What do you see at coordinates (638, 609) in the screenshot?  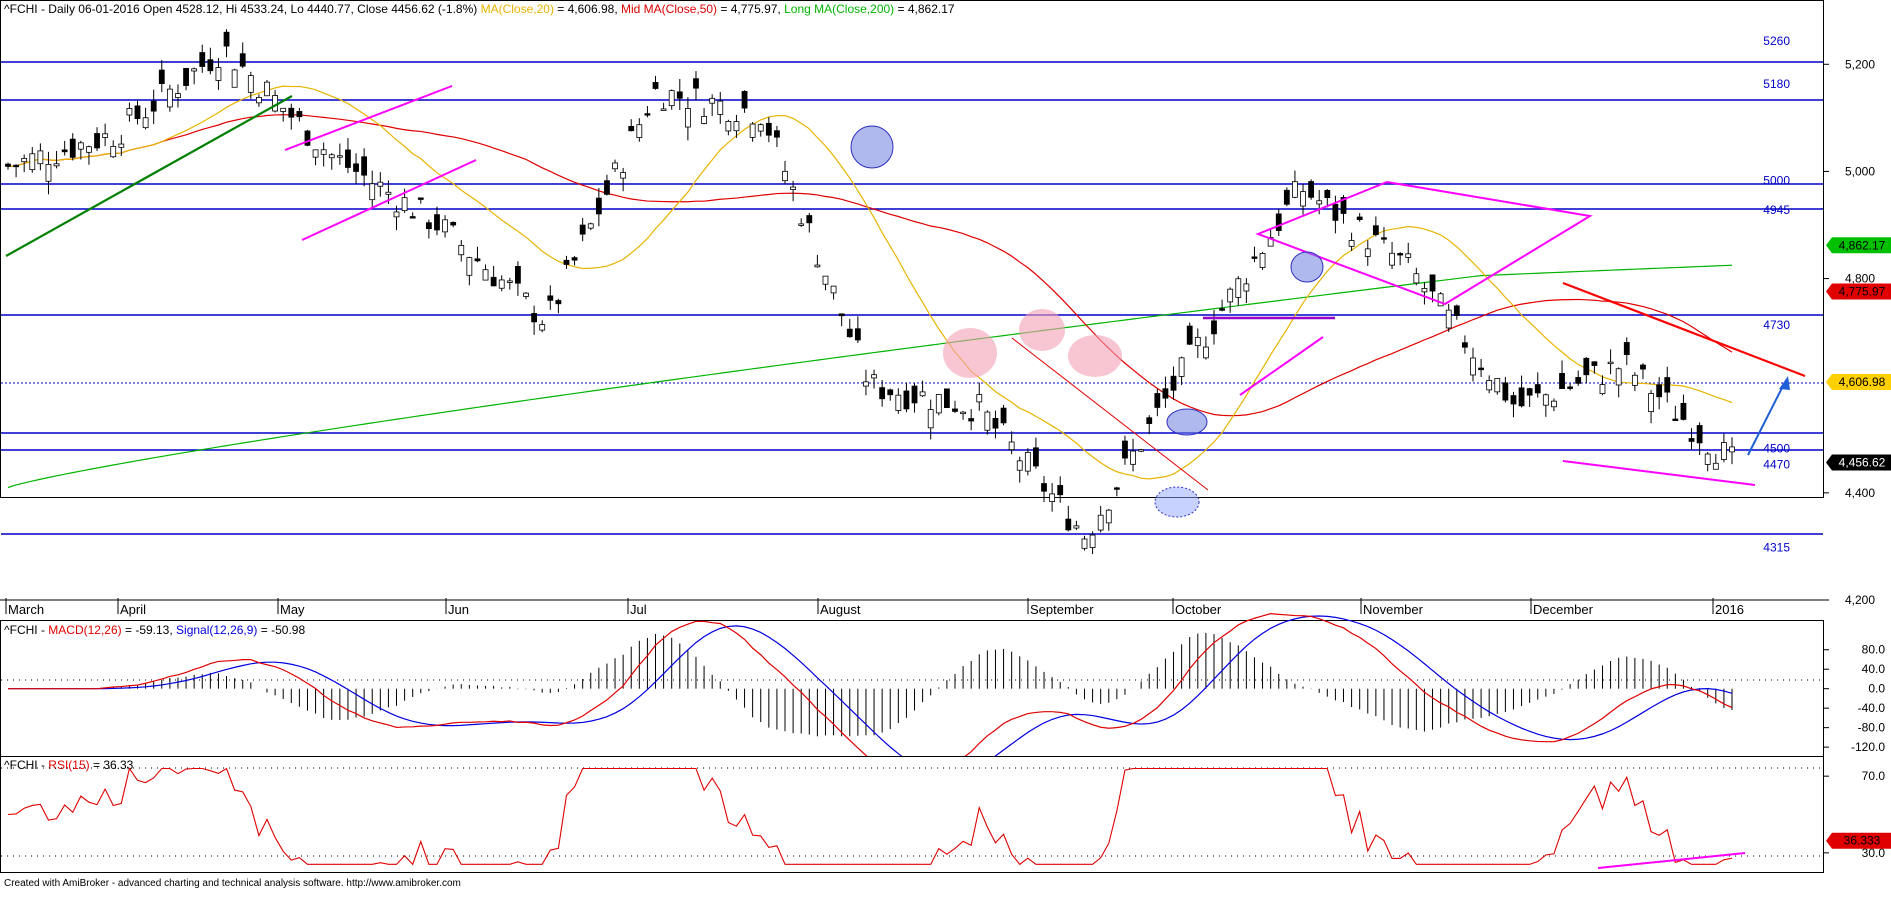 I see `month-label: Jul` at bounding box center [638, 609].